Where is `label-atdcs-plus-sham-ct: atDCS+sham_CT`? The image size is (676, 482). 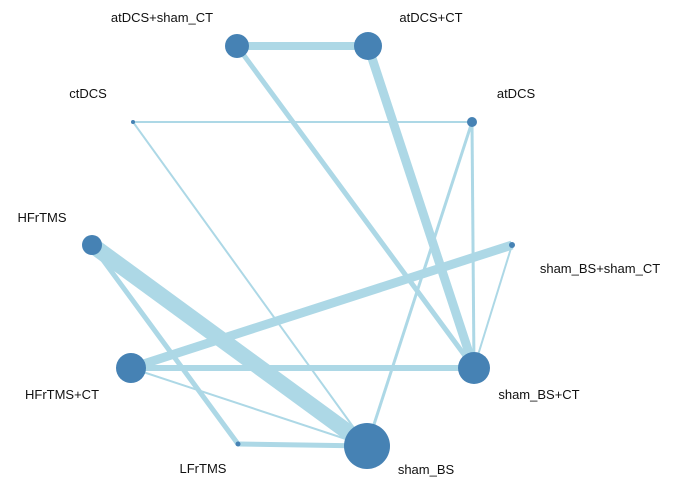
label-atdcs-plus-sham-ct: atDCS+sham_CT is located at coordinates (162, 17).